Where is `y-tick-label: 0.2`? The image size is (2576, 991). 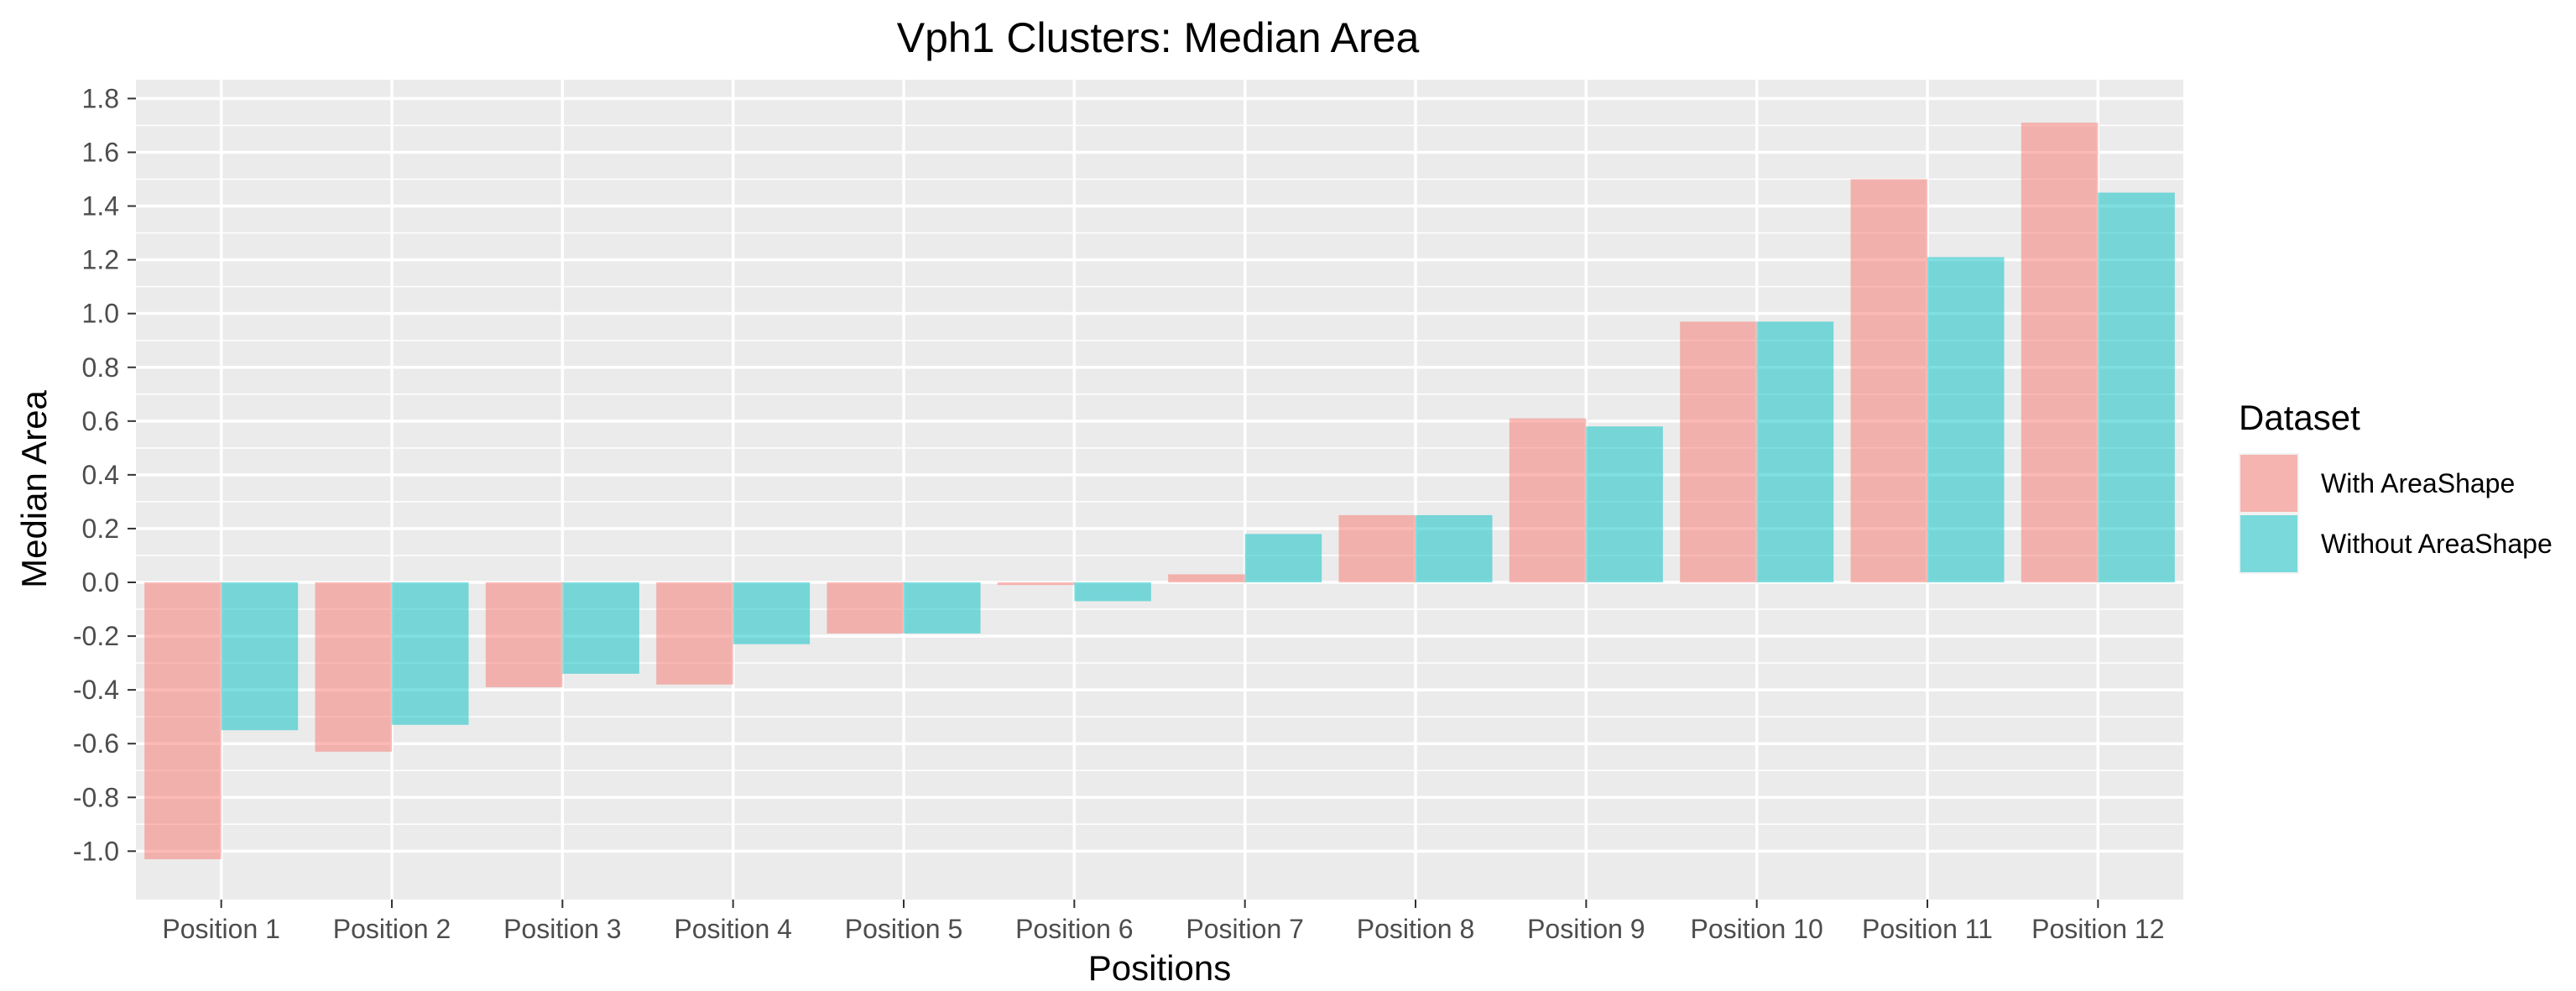 y-tick-label: 0.2 is located at coordinates (100, 529).